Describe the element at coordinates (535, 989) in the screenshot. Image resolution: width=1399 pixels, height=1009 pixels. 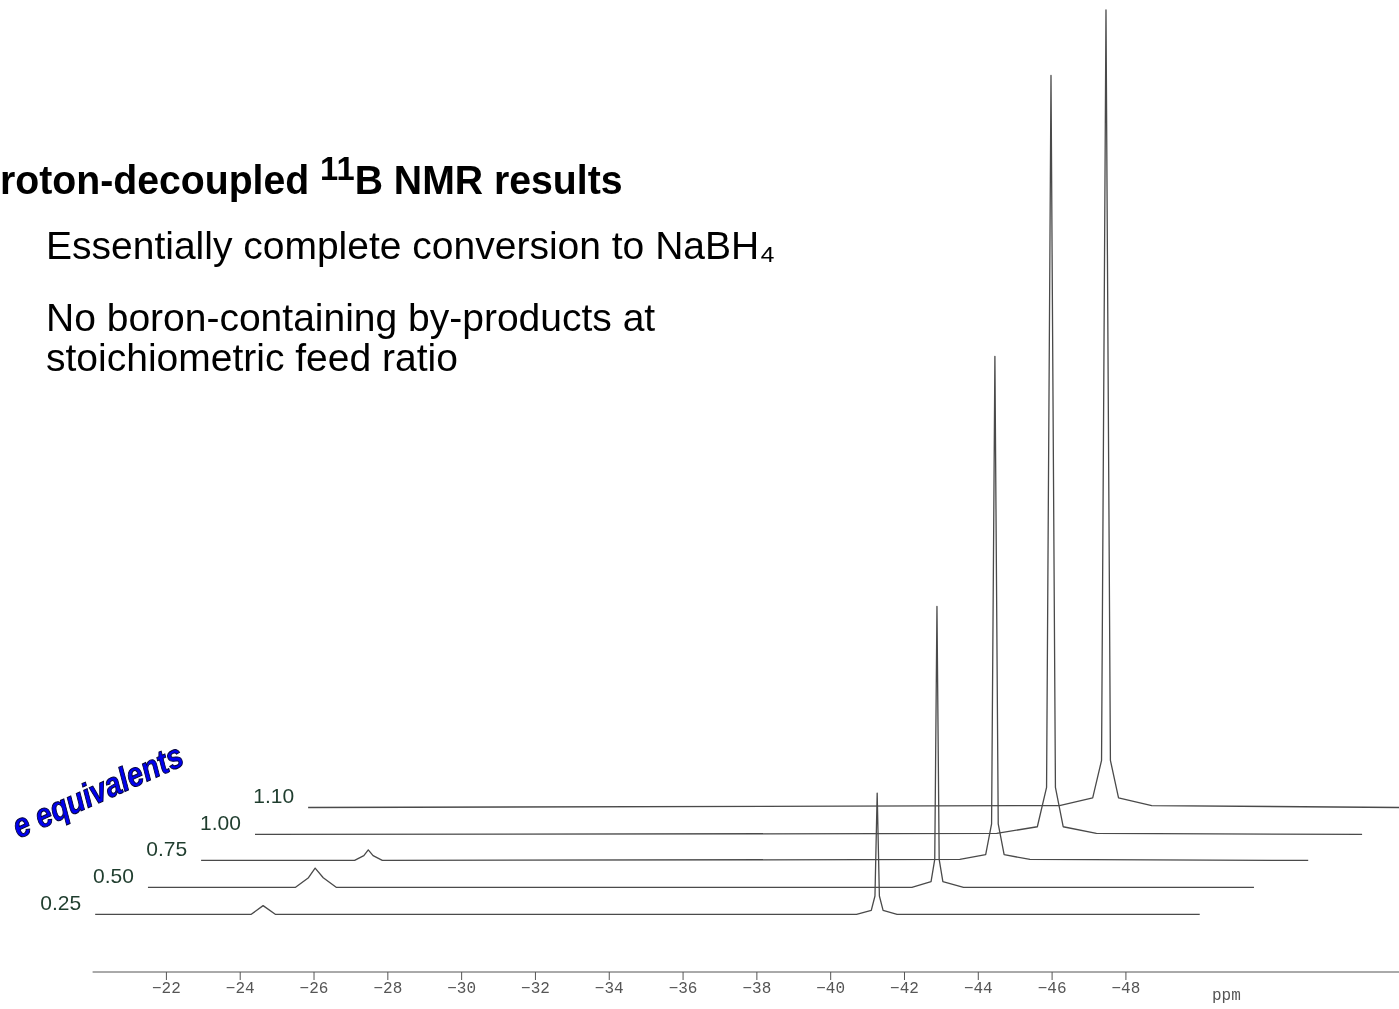
I see `x-tick-label: −32` at that location.